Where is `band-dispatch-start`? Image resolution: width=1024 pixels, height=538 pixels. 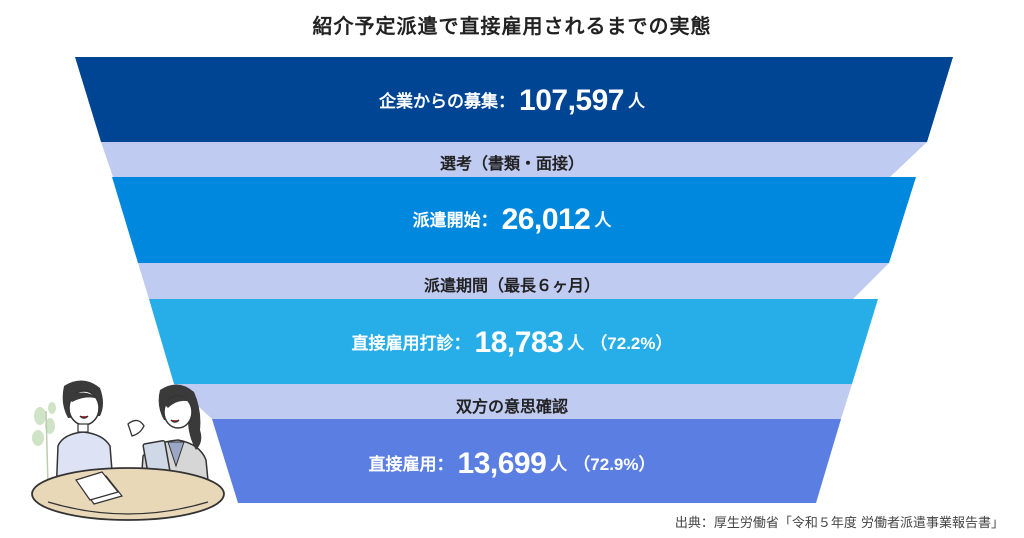
band-dispatch-start is located at coordinates (514, 220).